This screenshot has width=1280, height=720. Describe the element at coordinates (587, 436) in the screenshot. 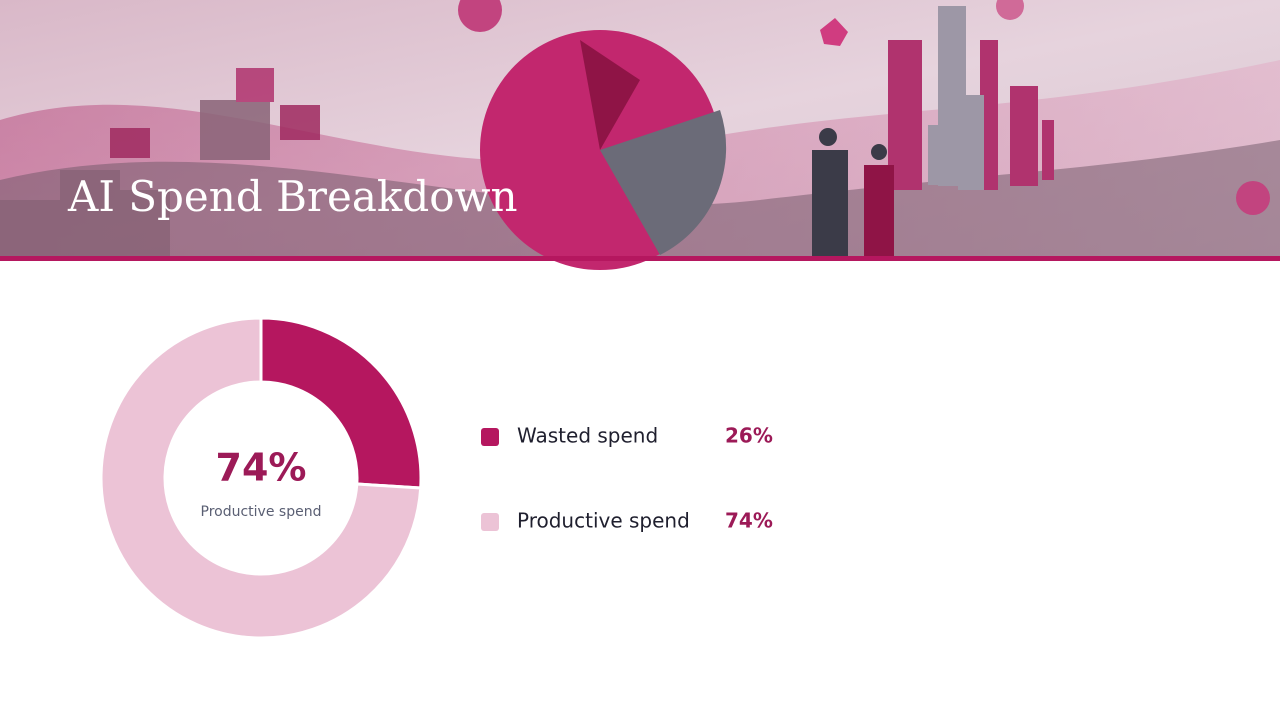

I see `legend-label: Wasted spend` at that location.